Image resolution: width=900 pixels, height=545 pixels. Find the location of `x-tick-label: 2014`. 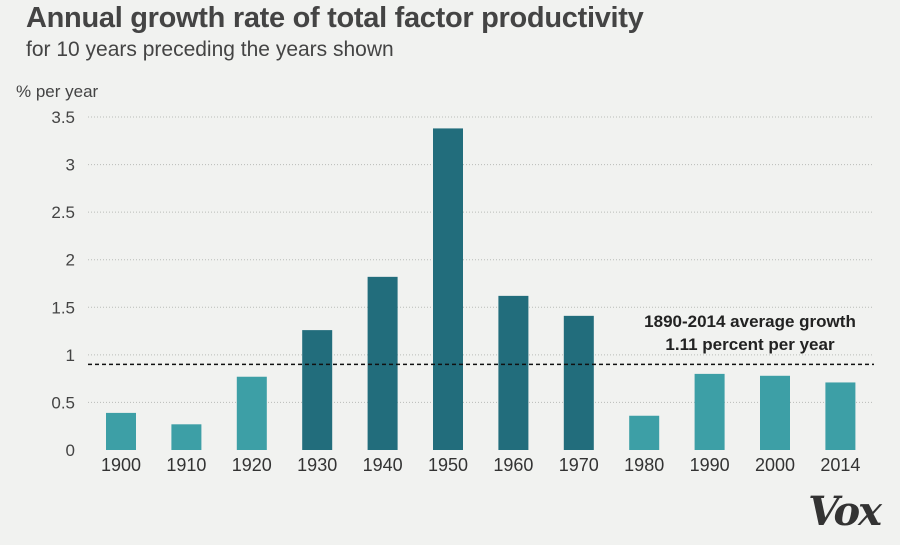

x-tick-label: 2014 is located at coordinates (840, 465).